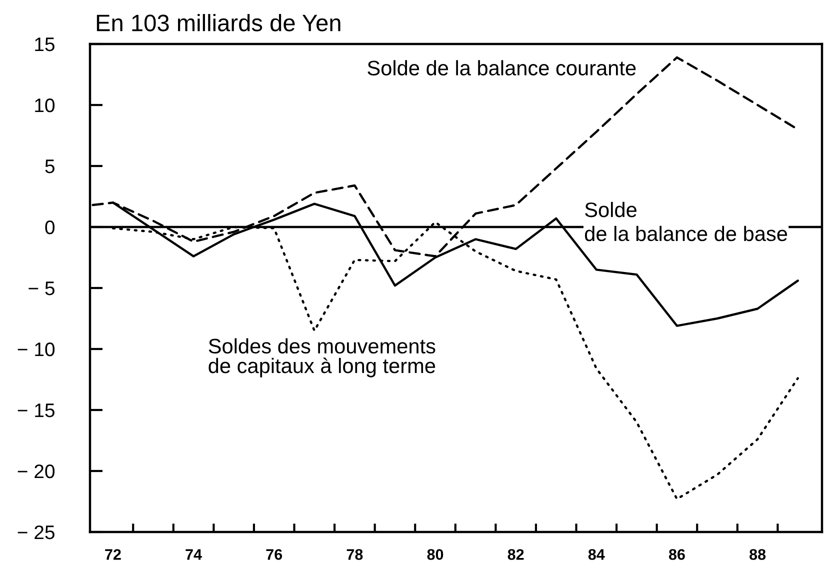  I want to click on y-tick-label: − 10, so click(36, 349).